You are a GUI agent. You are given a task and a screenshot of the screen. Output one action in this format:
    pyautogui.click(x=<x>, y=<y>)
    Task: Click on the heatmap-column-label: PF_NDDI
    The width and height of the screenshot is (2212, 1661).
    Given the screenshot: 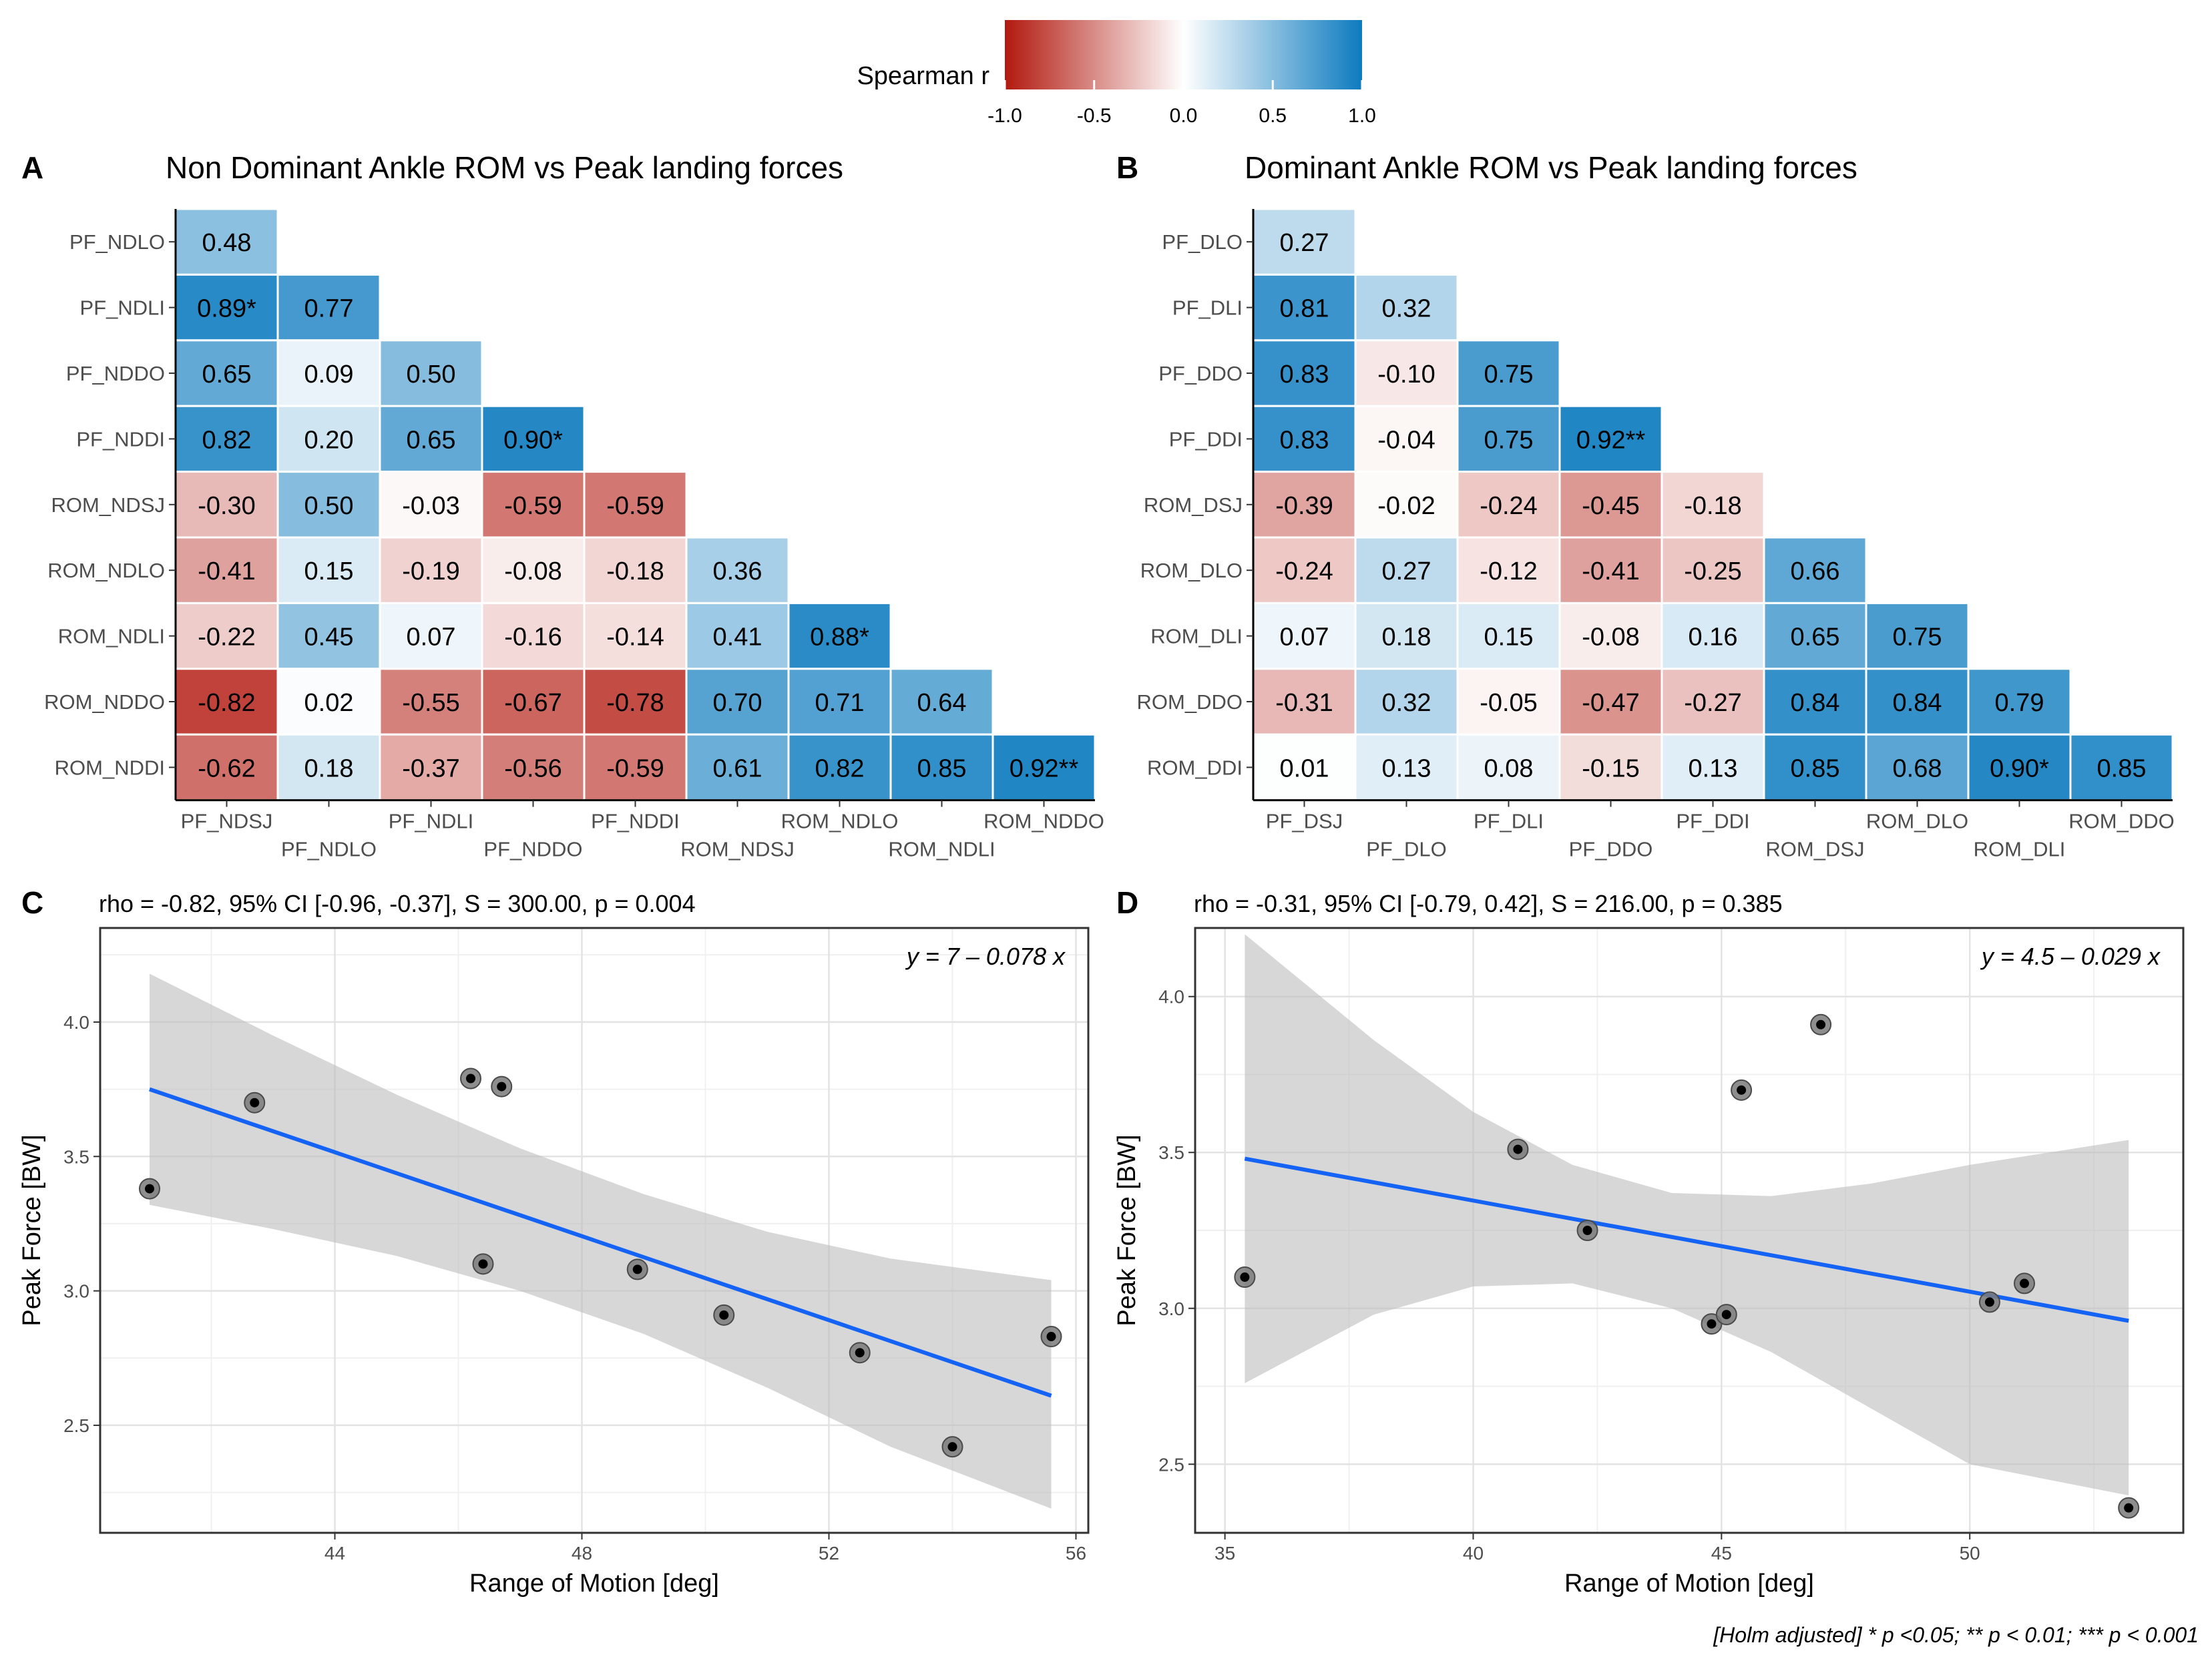 What is the action you would take?
    pyautogui.click(x=635, y=821)
    